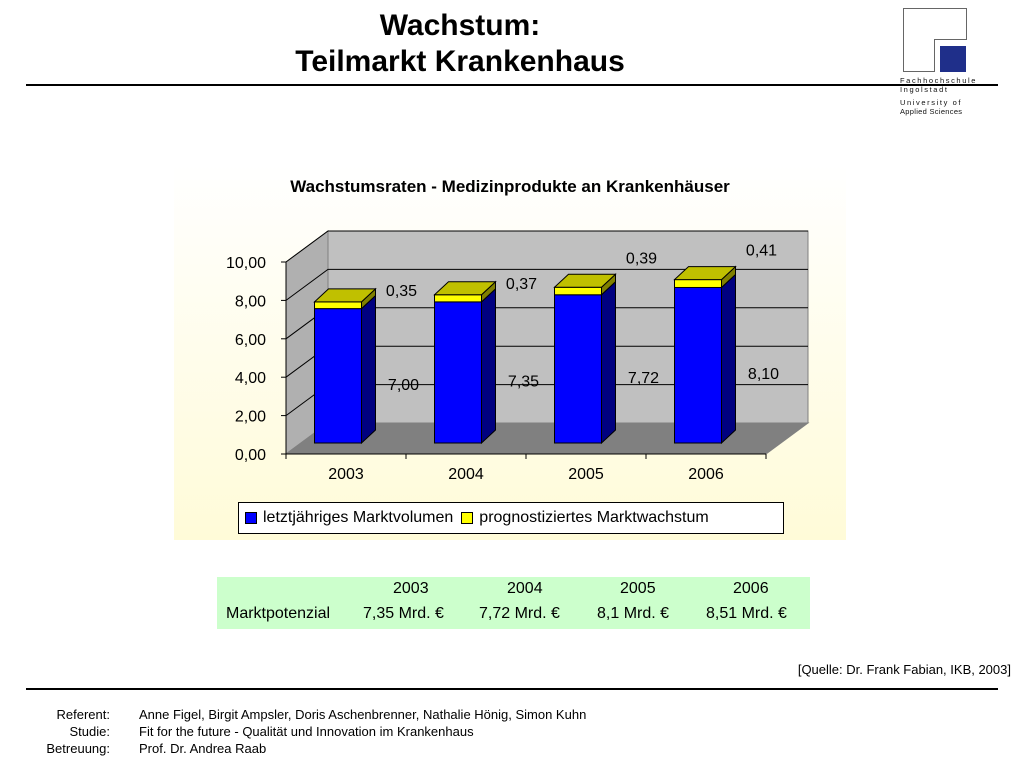 Image resolution: width=1024 pixels, height=768 pixels. What do you see at coordinates (523, 381) in the screenshot?
I see `chart-data-label: 7,35` at bounding box center [523, 381].